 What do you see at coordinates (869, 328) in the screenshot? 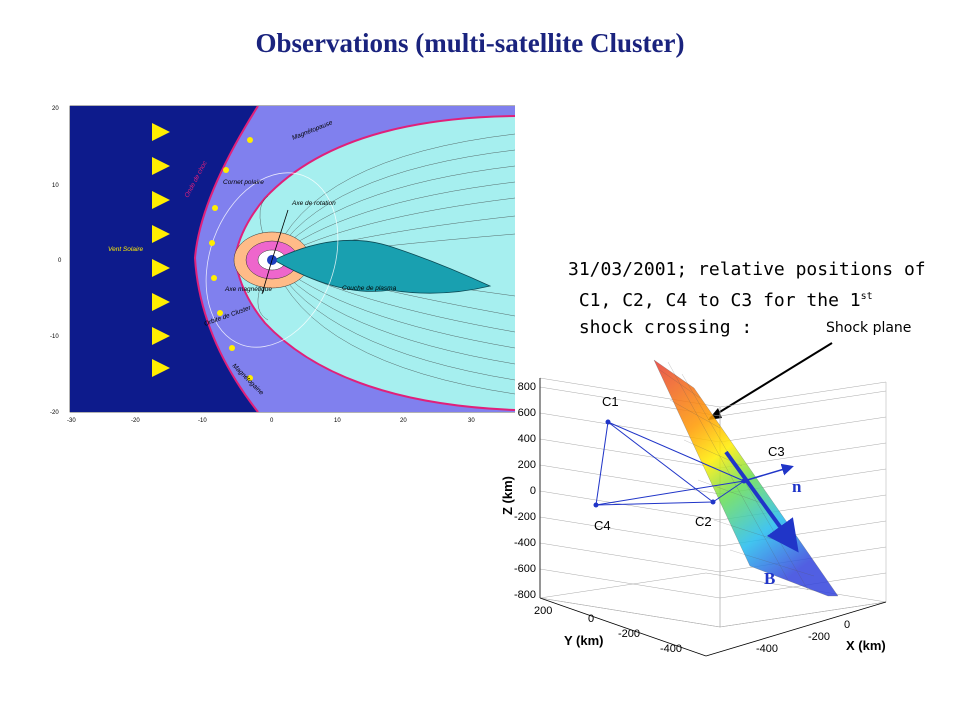
I see `shock-plane-label: Shock plane` at bounding box center [869, 328].